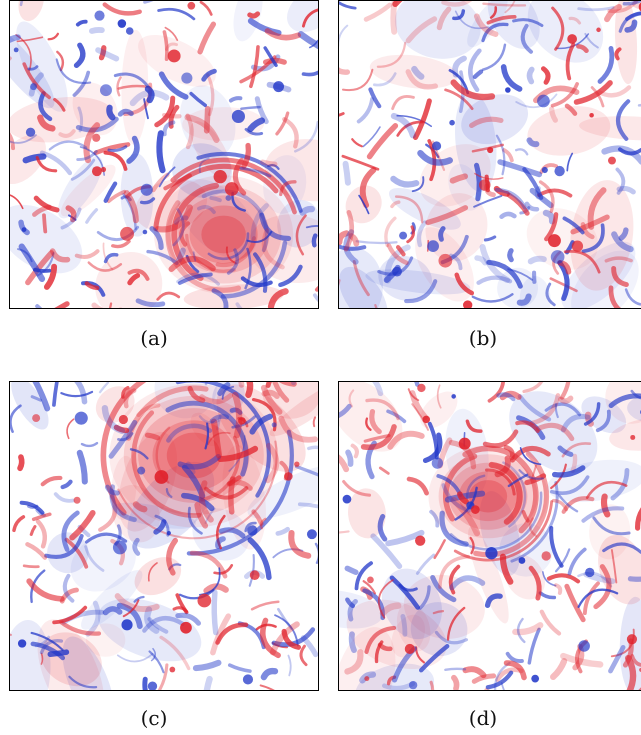 Image resolution: width=641 pixels, height=735 pixels. What do you see at coordinates (154, 718) in the screenshot?
I see `panel-caption-c: (c)` at bounding box center [154, 718].